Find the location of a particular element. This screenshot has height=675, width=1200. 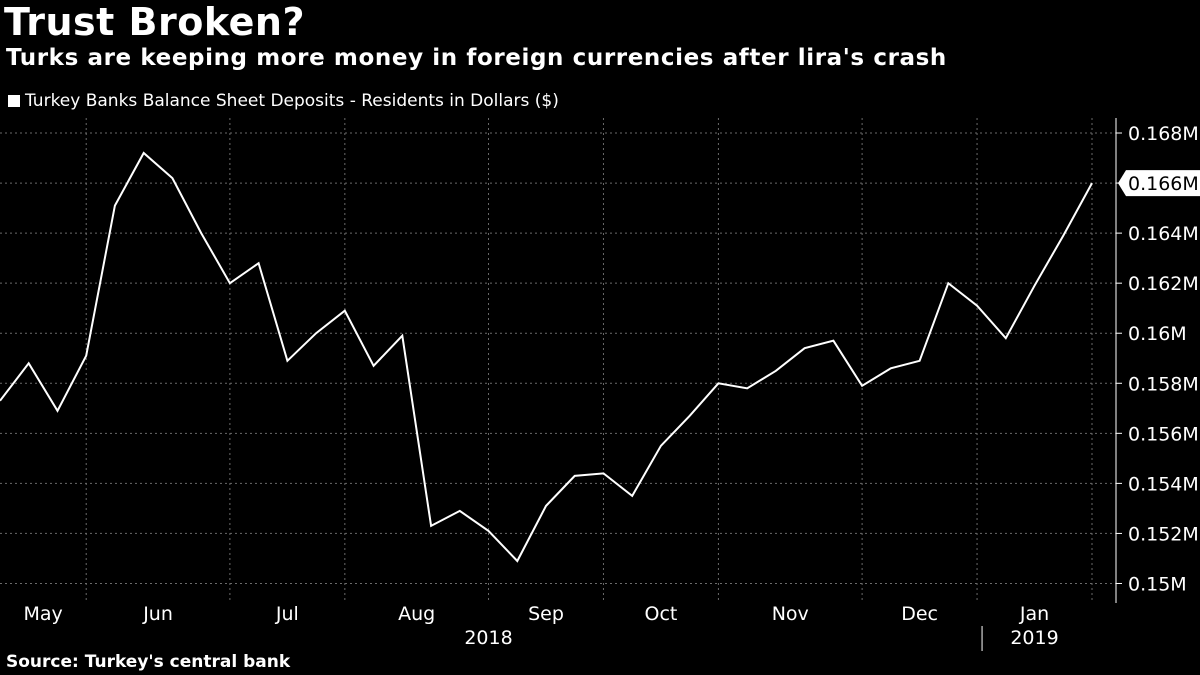

x-month-label: Dec is located at coordinates (919, 614).